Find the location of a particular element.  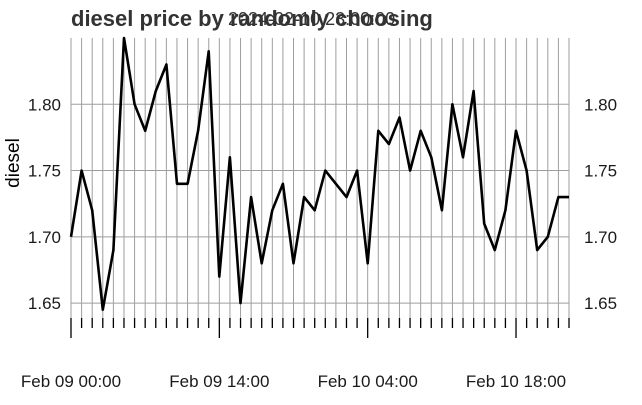

y-tick-label-right: 1.75 is located at coordinates (600, 171).